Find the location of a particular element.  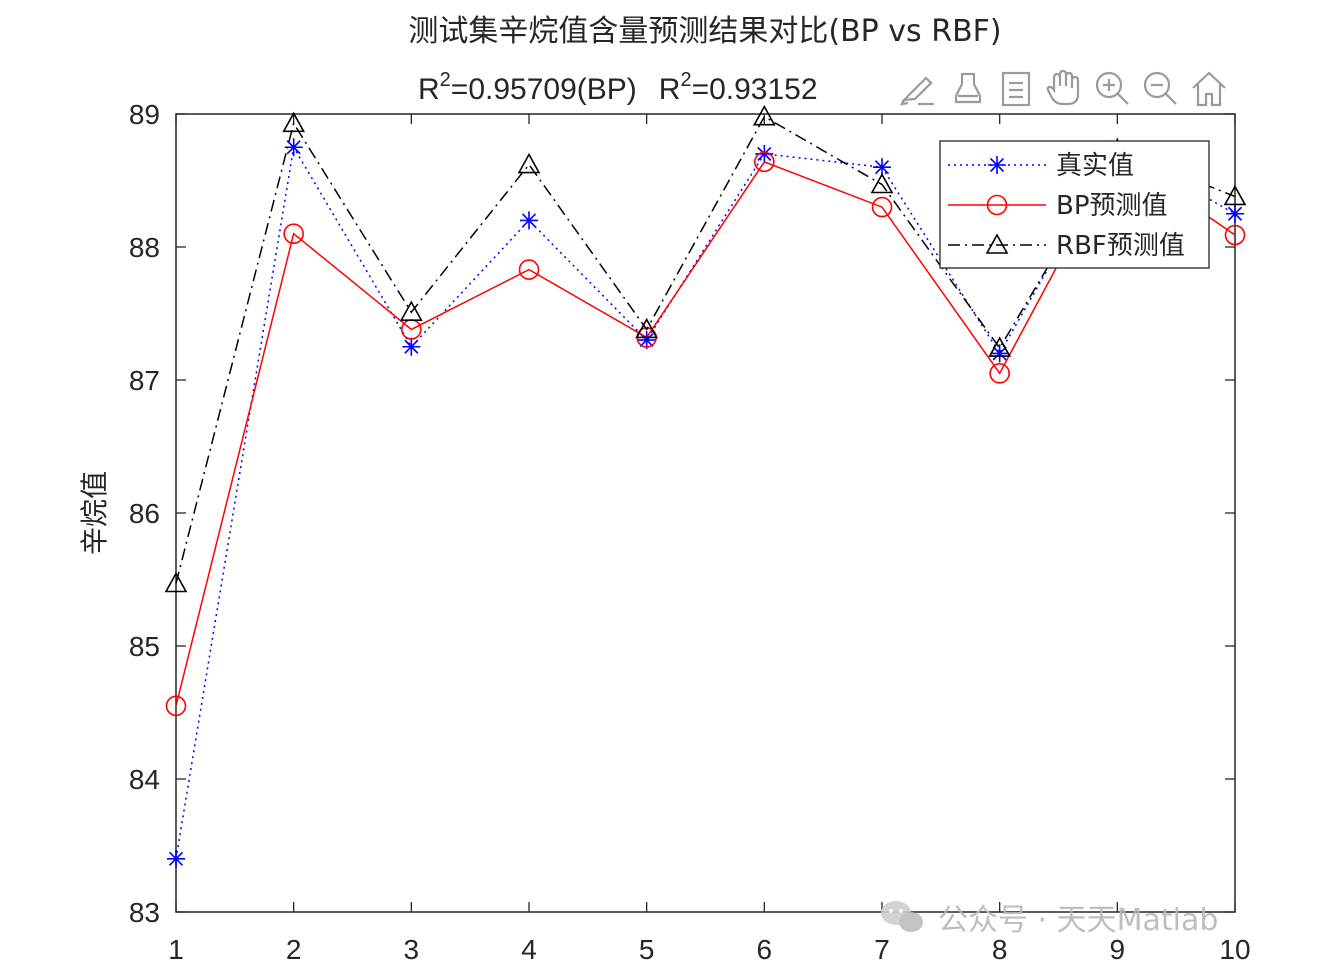

legend-label-real: 真实值 is located at coordinates (1095, 166).